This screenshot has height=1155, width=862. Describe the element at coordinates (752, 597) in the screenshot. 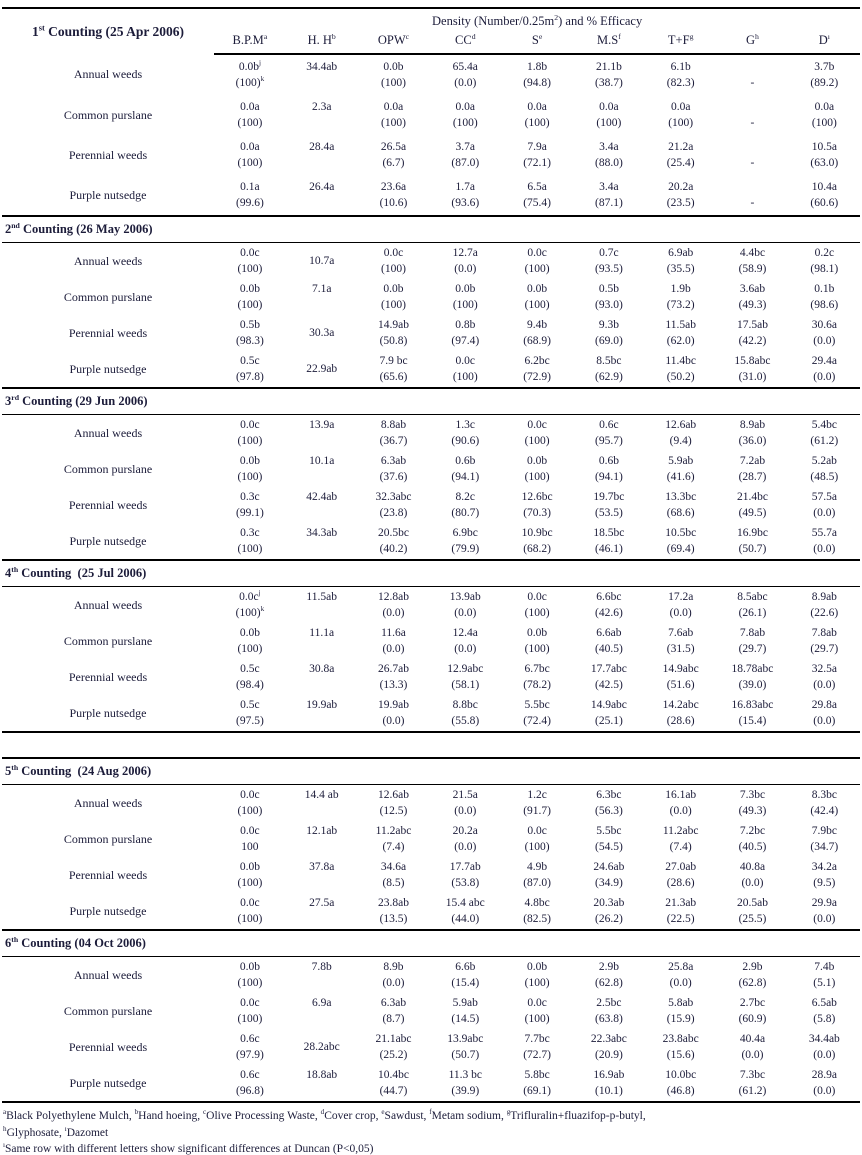

I see `density-value: 8.5abc` at that location.